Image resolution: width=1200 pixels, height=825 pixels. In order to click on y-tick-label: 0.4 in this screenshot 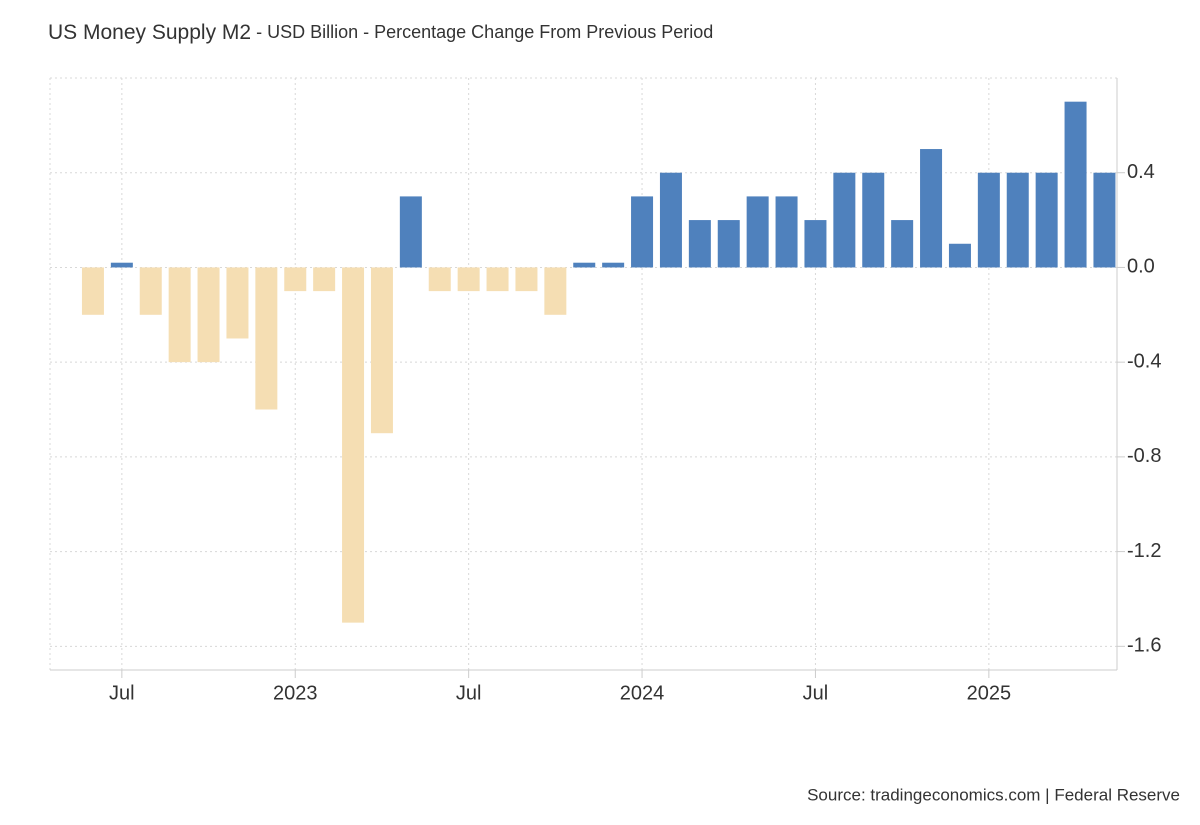, I will do `click(1141, 172)`.